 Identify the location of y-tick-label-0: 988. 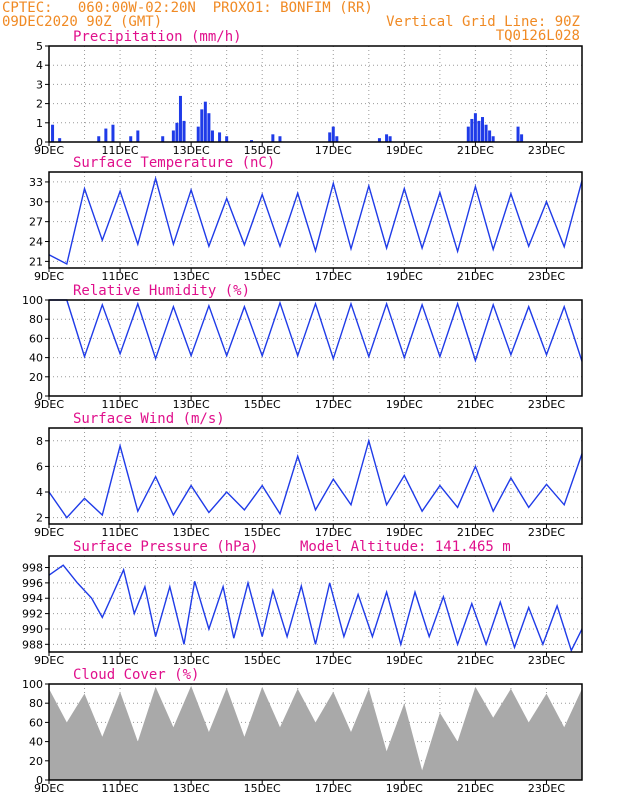
(32, 644).